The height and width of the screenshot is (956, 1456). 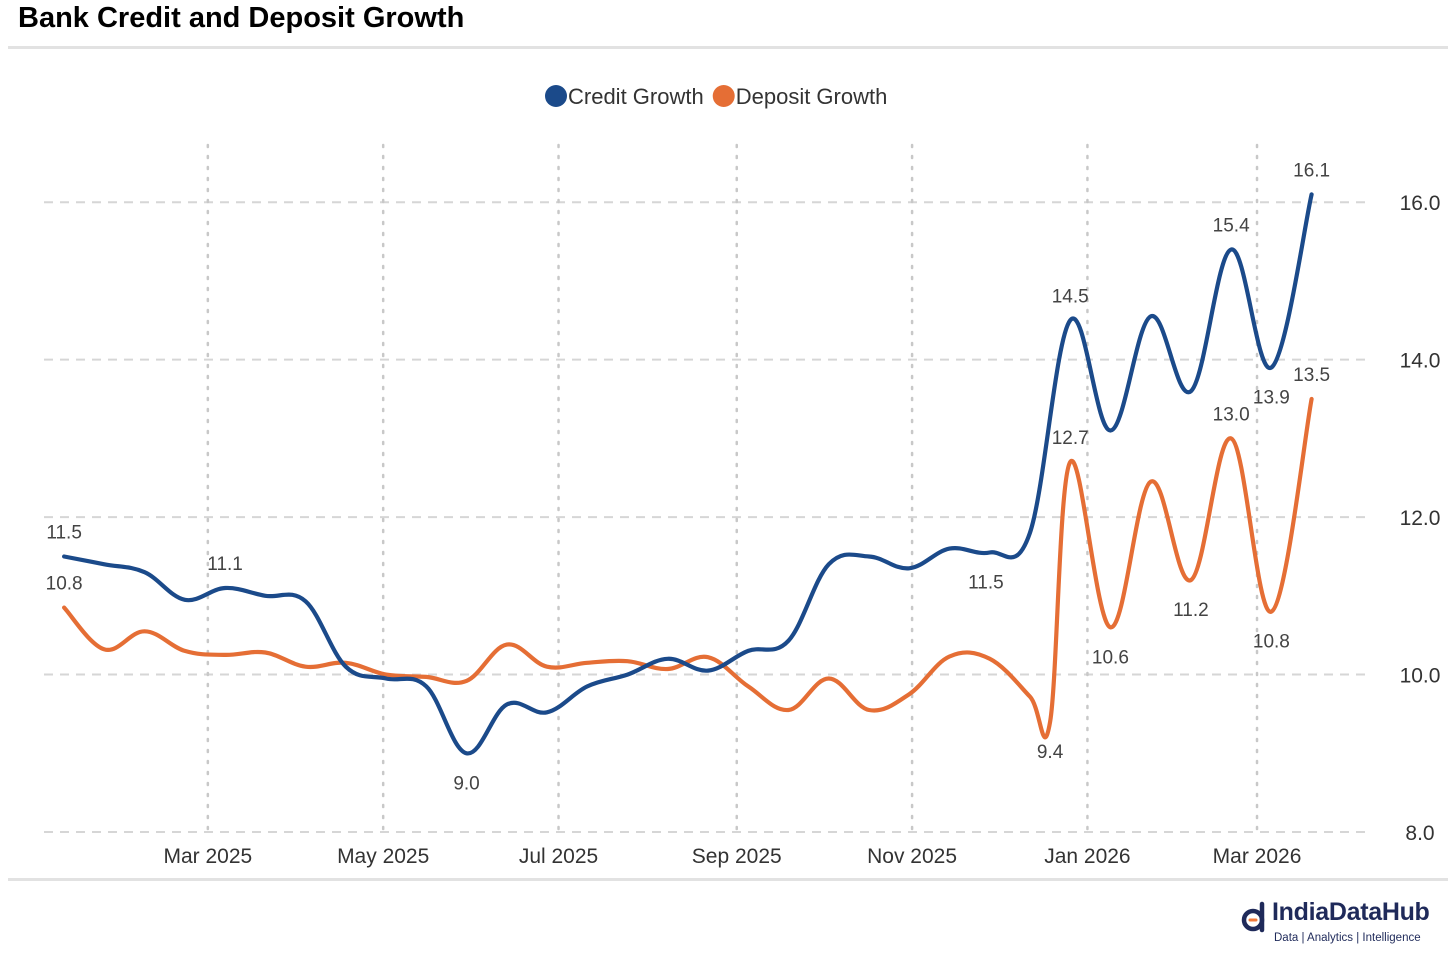 I want to click on logo-tagline: Data | Analytics | Intelligence, so click(x=1347, y=938).